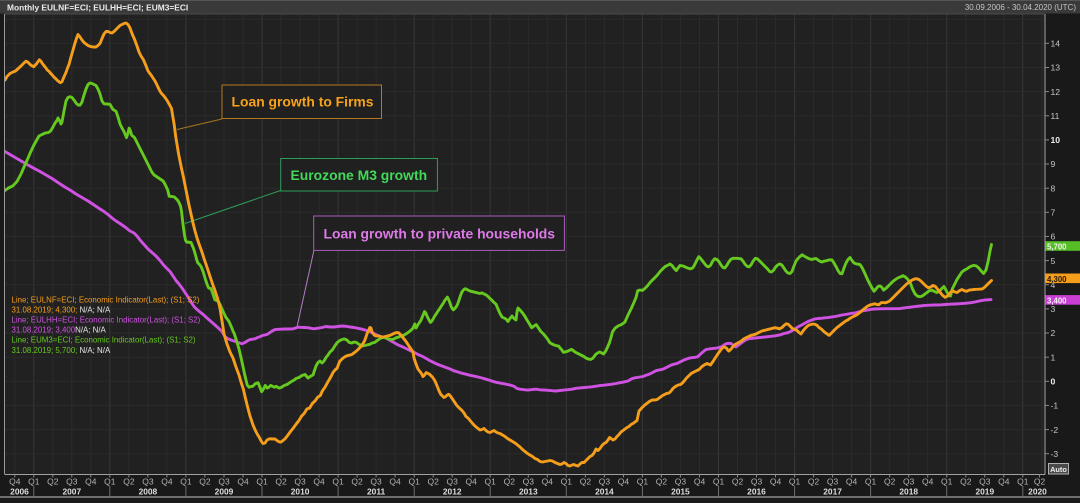 Image resolution: width=1080 pixels, height=503 pixels. Describe the element at coordinates (303, 102) in the screenshot. I see `svg-text: Loan growth to Firms` at that location.